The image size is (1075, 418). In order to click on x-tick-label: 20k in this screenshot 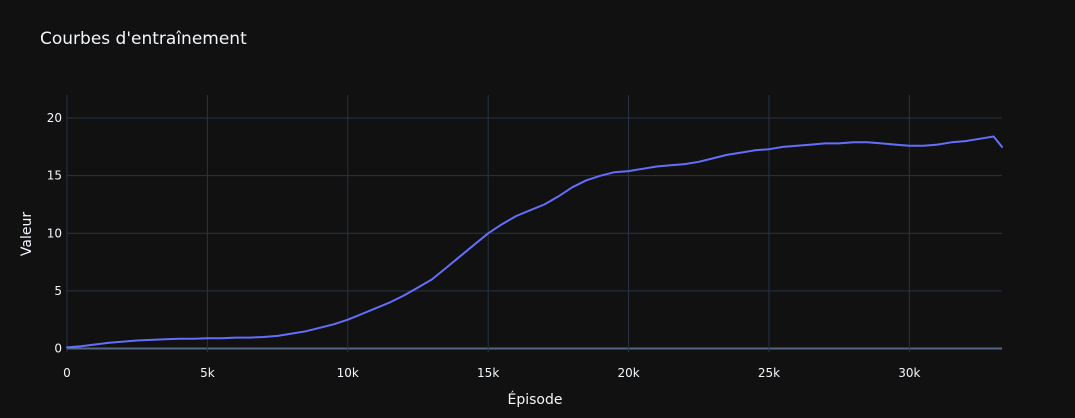, I will do `click(628, 373)`.